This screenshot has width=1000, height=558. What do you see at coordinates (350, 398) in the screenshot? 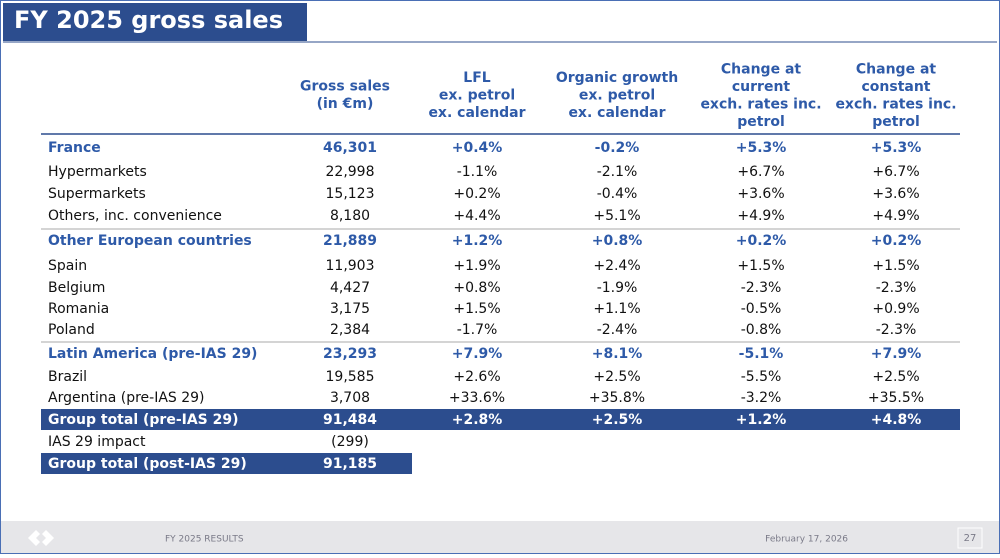
I see `cell: 3,708` at bounding box center [350, 398].